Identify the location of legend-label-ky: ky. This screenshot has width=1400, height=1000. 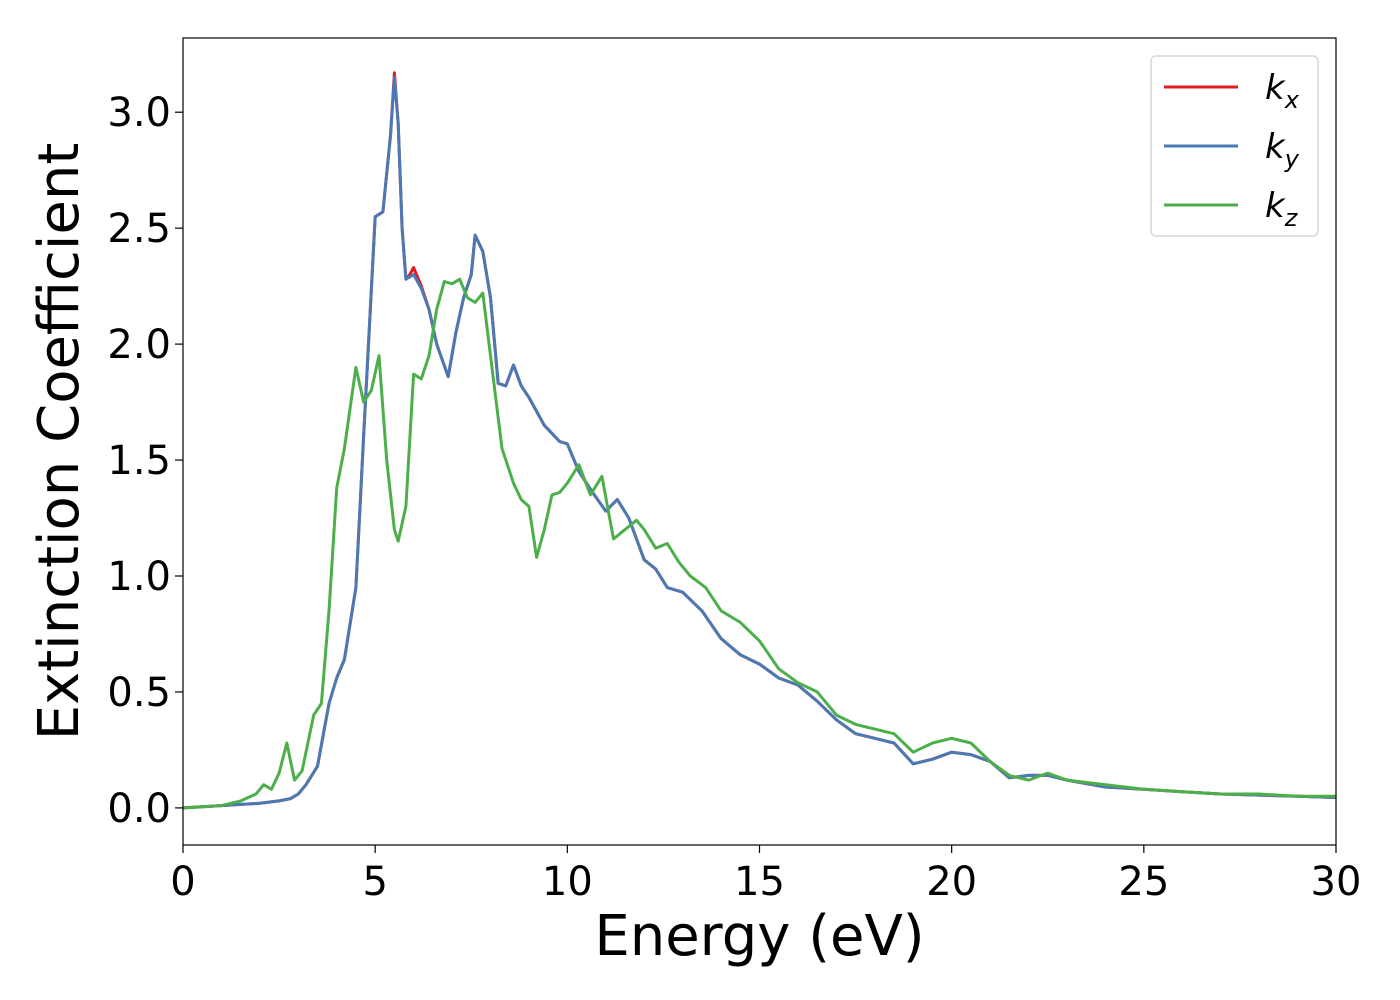
(1282, 150).